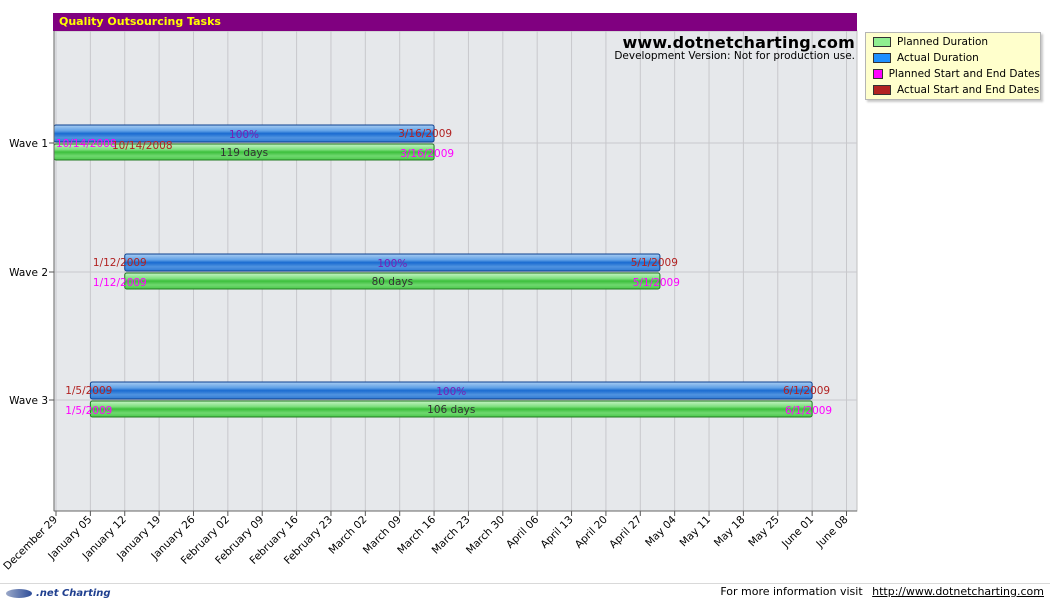 The image size is (1050, 600). Describe the element at coordinates (140, 21) in the screenshot. I see `chart-title: Quality Outsourcing Tasks` at that location.